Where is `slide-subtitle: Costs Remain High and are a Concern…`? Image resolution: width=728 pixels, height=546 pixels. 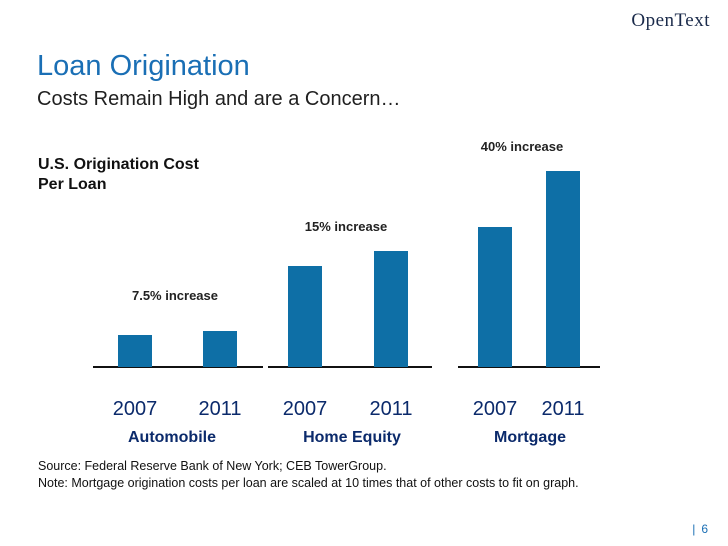
slide-subtitle: Costs Remain High and are a Concern… is located at coordinates (219, 99).